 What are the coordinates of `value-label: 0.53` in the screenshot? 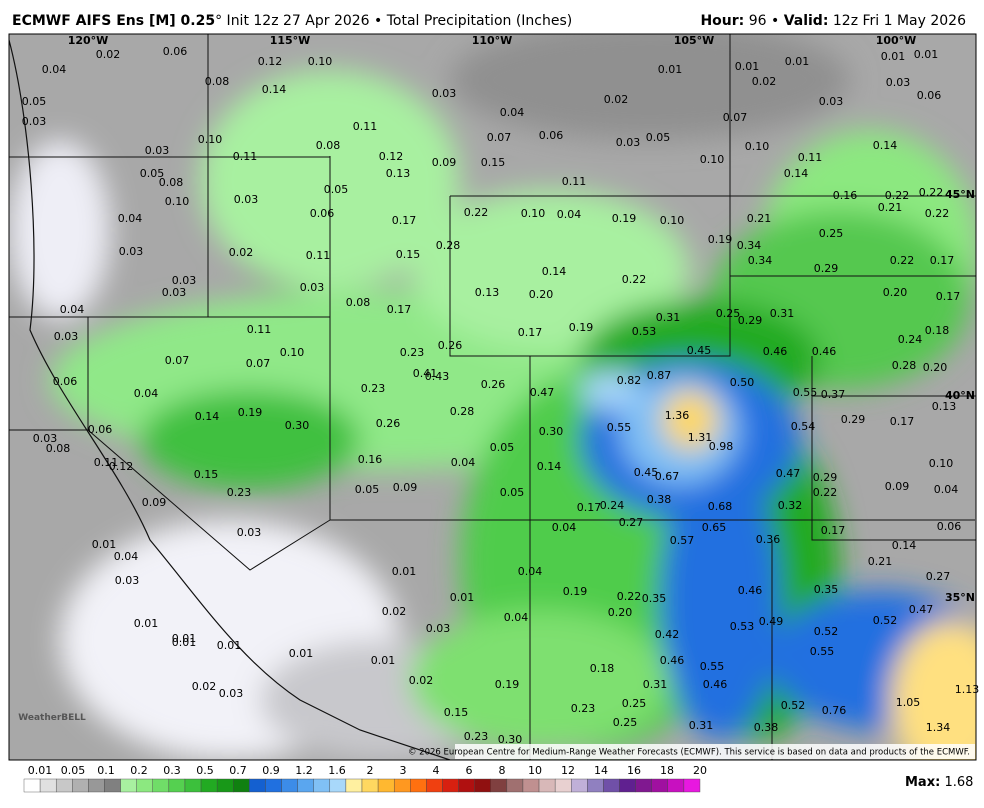 It's located at (644, 331).